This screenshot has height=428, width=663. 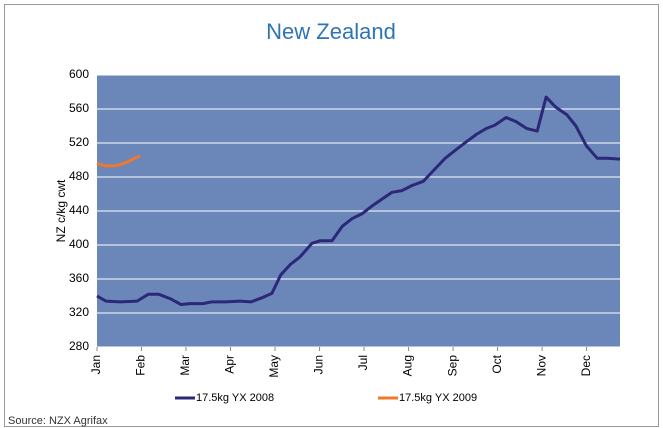 What do you see at coordinates (79, 210) in the screenshot?
I see `y-tick-label: 440` at bounding box center [79, 210].